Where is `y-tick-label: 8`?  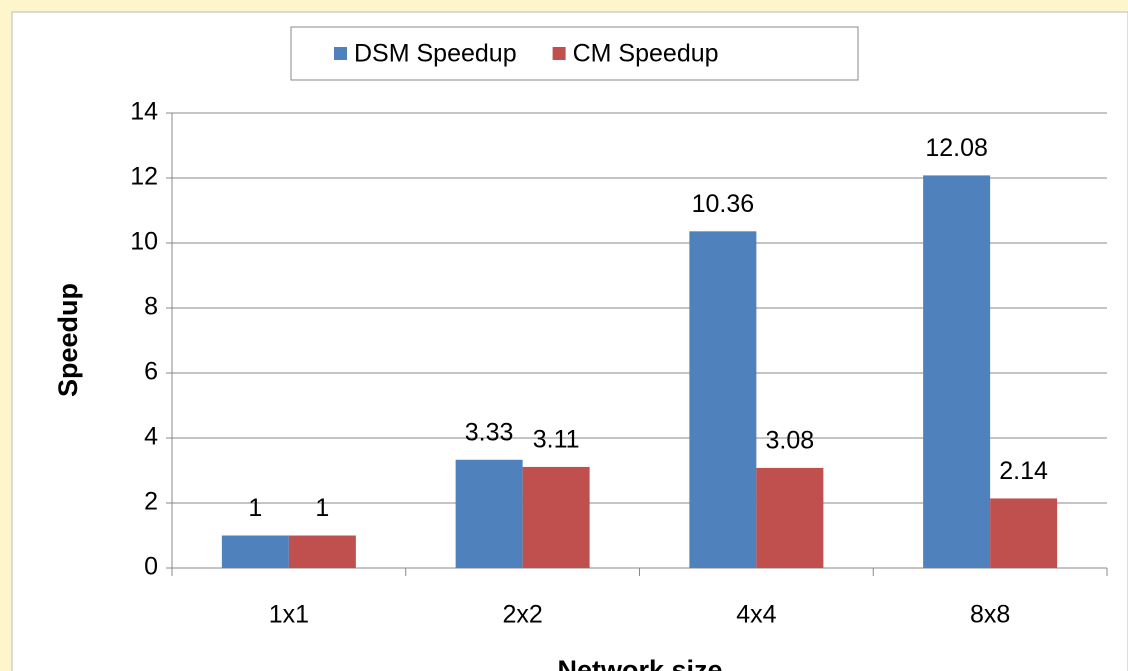
y-tick-label: 8 is located at coordinates (151, 307).